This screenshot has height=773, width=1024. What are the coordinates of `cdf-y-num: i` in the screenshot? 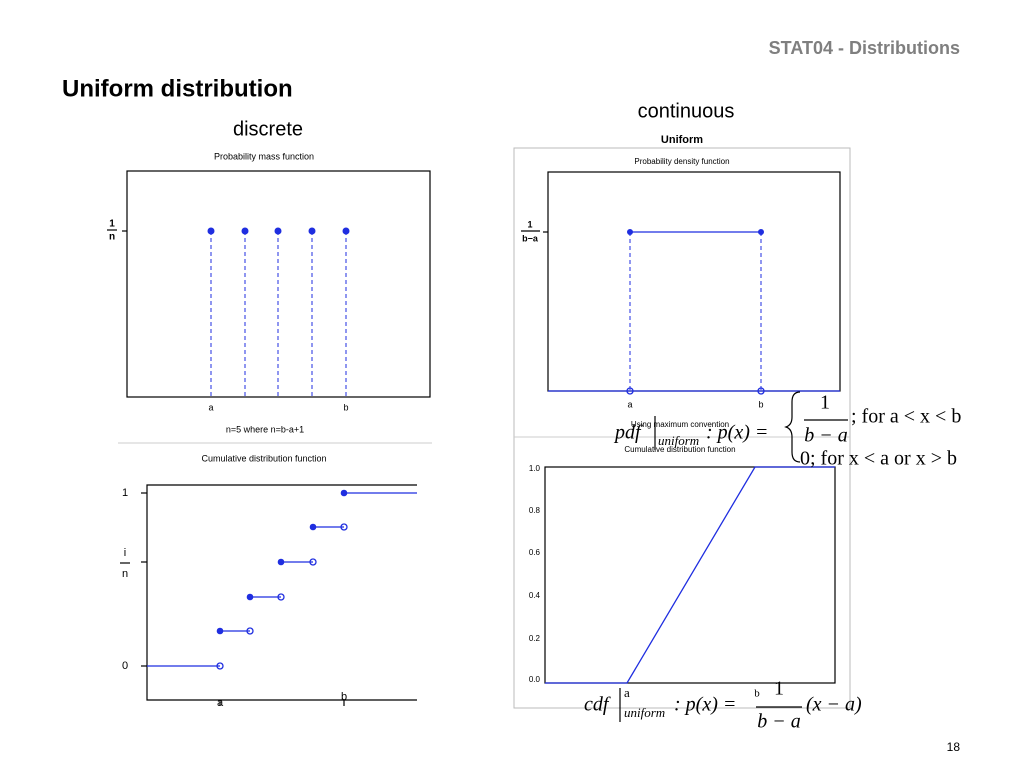 It's located at (125, 553).